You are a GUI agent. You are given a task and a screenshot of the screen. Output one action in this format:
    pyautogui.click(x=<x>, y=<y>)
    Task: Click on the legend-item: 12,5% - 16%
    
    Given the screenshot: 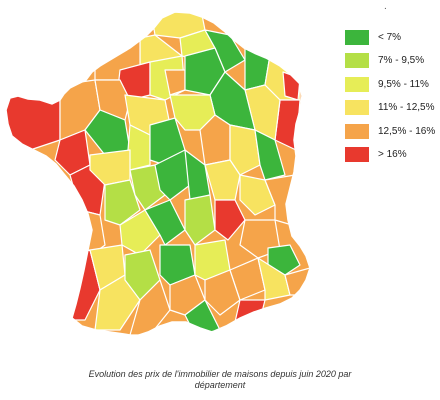 What is the action you would take?
    pyautogui.click(x=392, y=133)
    